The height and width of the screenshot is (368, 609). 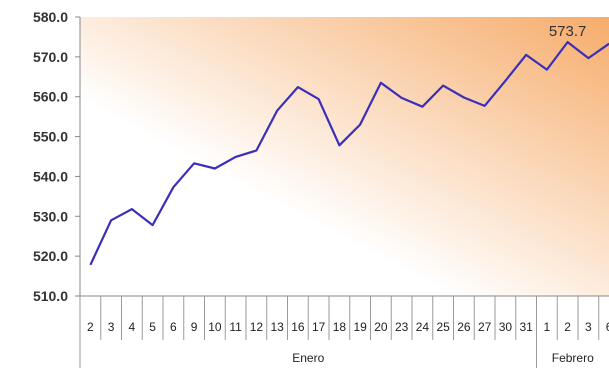 I want to click on x-tick-label: 11, so click(x=235, y=327).